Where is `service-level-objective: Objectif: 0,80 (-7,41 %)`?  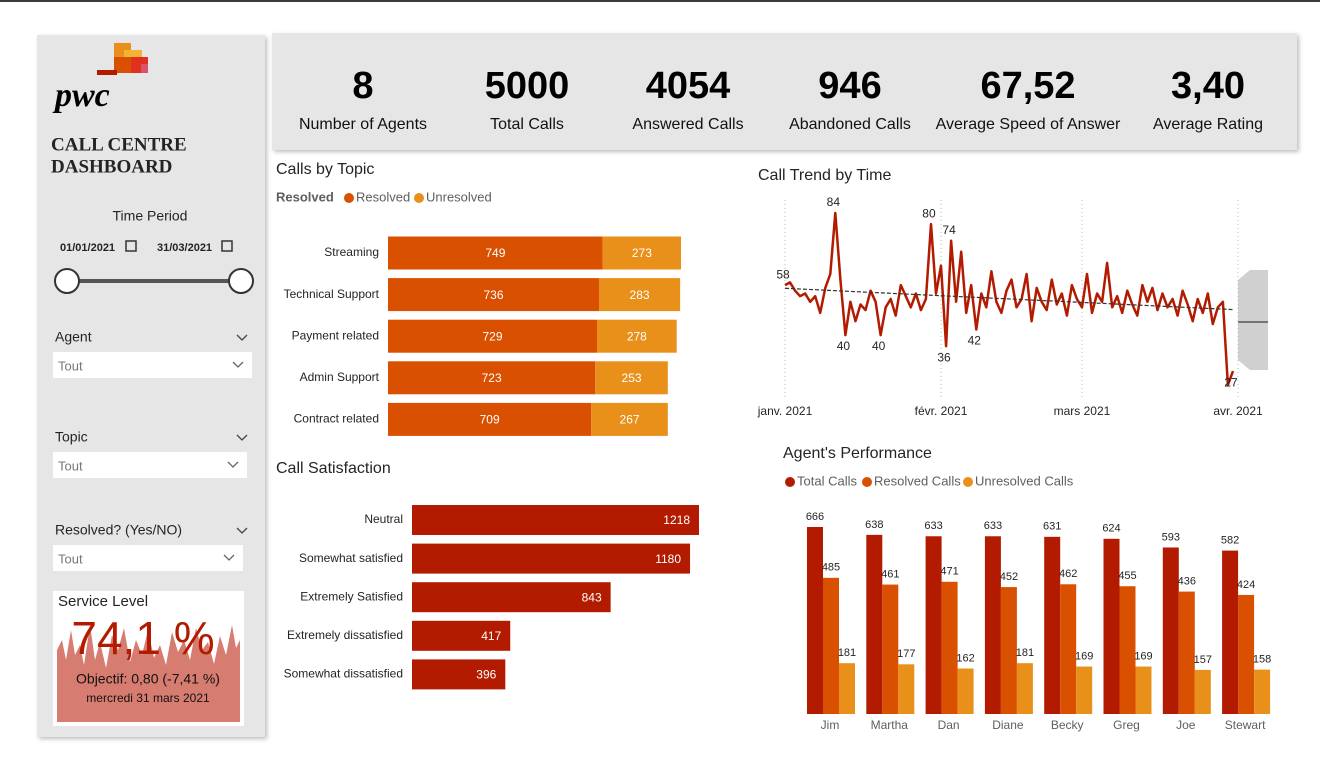
service-level-objective: Objectif: 0,80 (-7,41 %) is located at coordinates (148, 679).